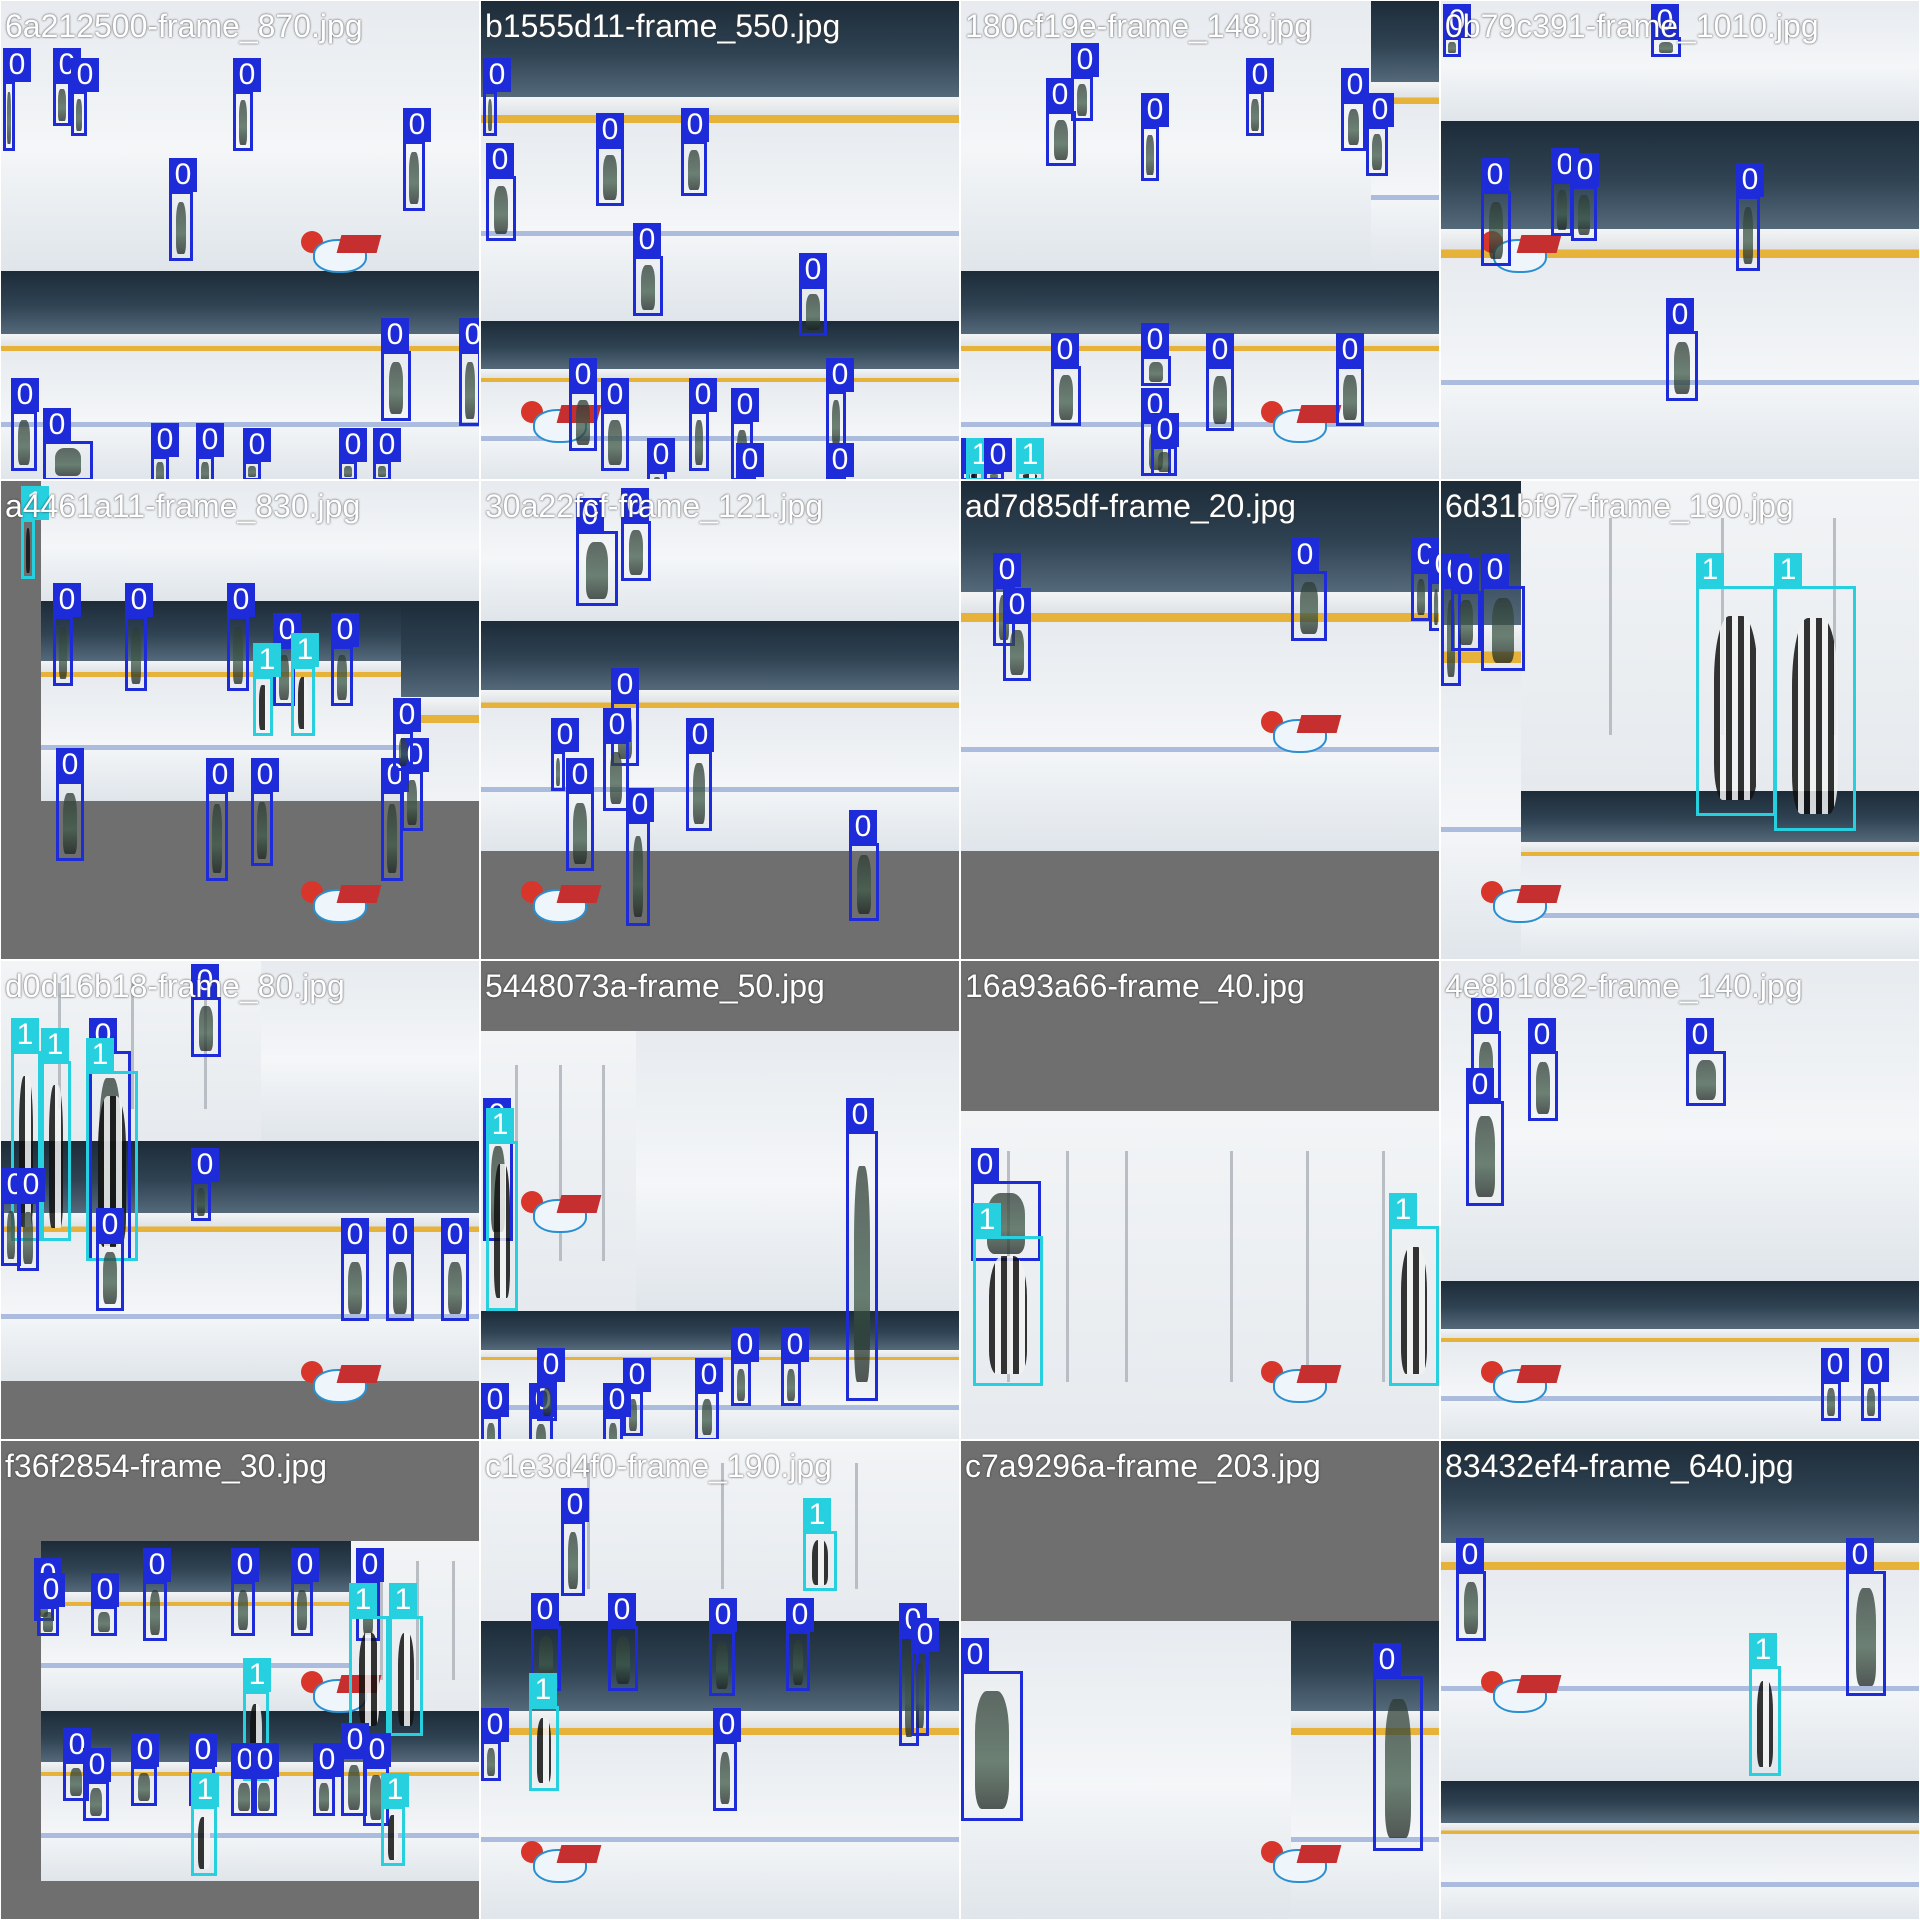 This screenshot has height=1920, width=1920. Describe the element at coordinates (720, 1680) in the screenshot. I see `frame-scene` at that location.